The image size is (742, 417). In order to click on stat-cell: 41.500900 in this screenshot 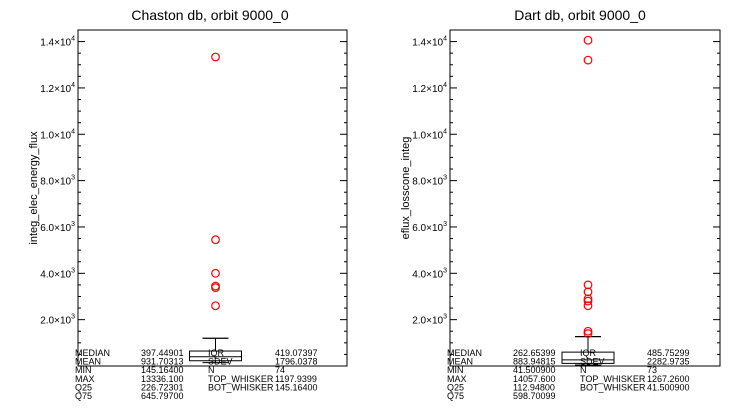, I will do `click(668, 387)`.